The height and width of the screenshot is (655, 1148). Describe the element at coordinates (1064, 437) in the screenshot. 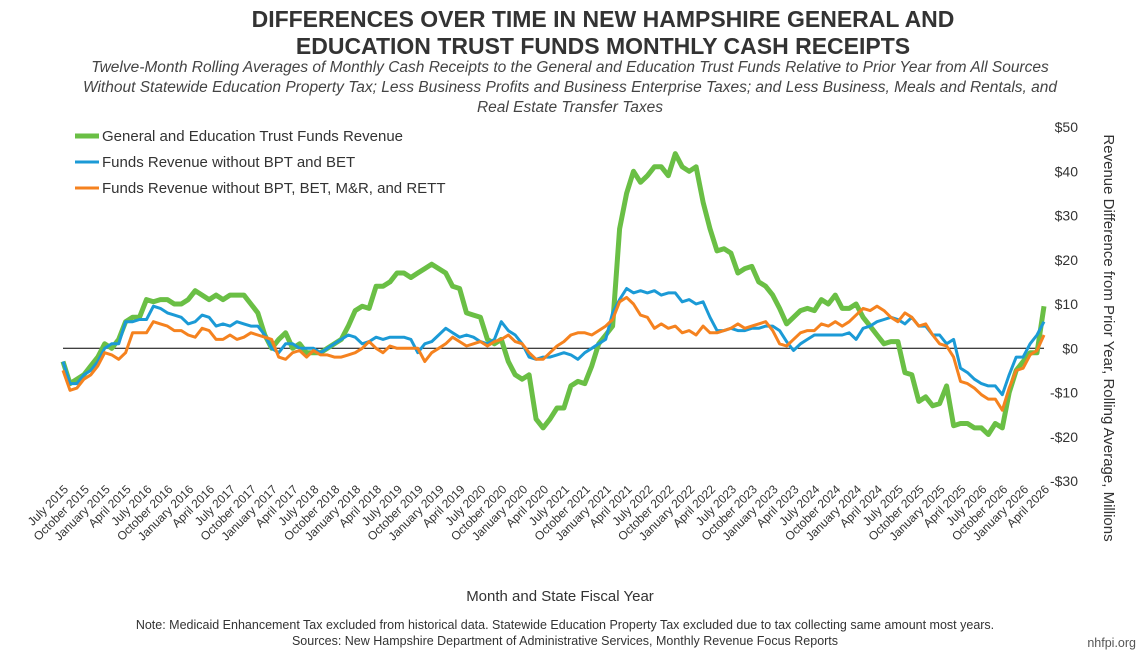

I see `y-tick-label: -$20` at that location.